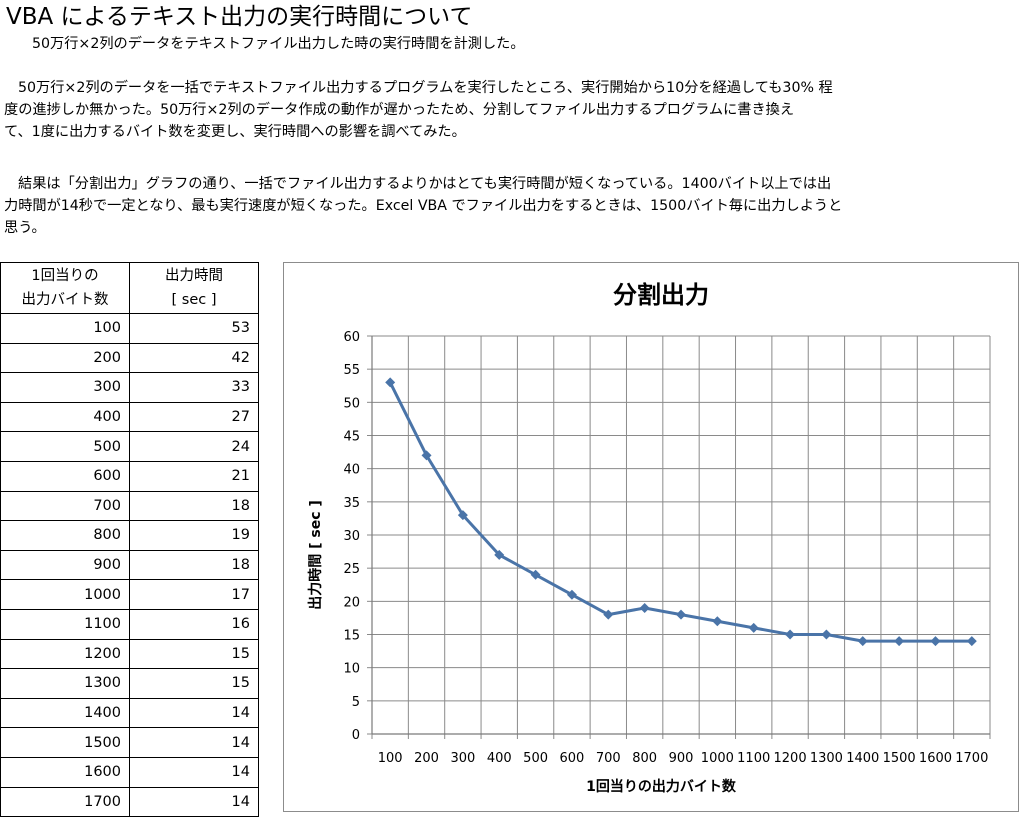  Describe the element at coordinates (608, 758) in the screenshot. I see `x-tick-label: 700` at that location.